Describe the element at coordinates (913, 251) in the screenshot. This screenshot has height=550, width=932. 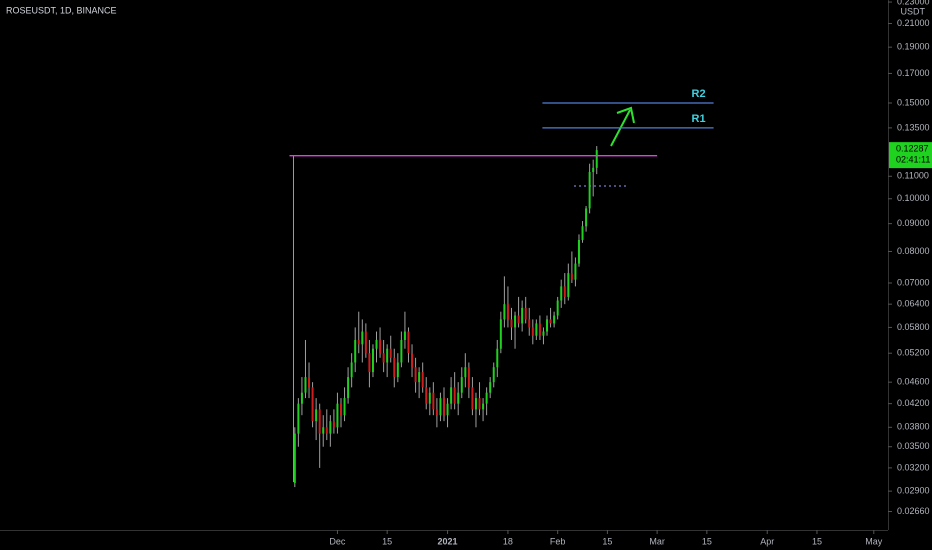
I see `y-tick-label: 0.08000` at that location.